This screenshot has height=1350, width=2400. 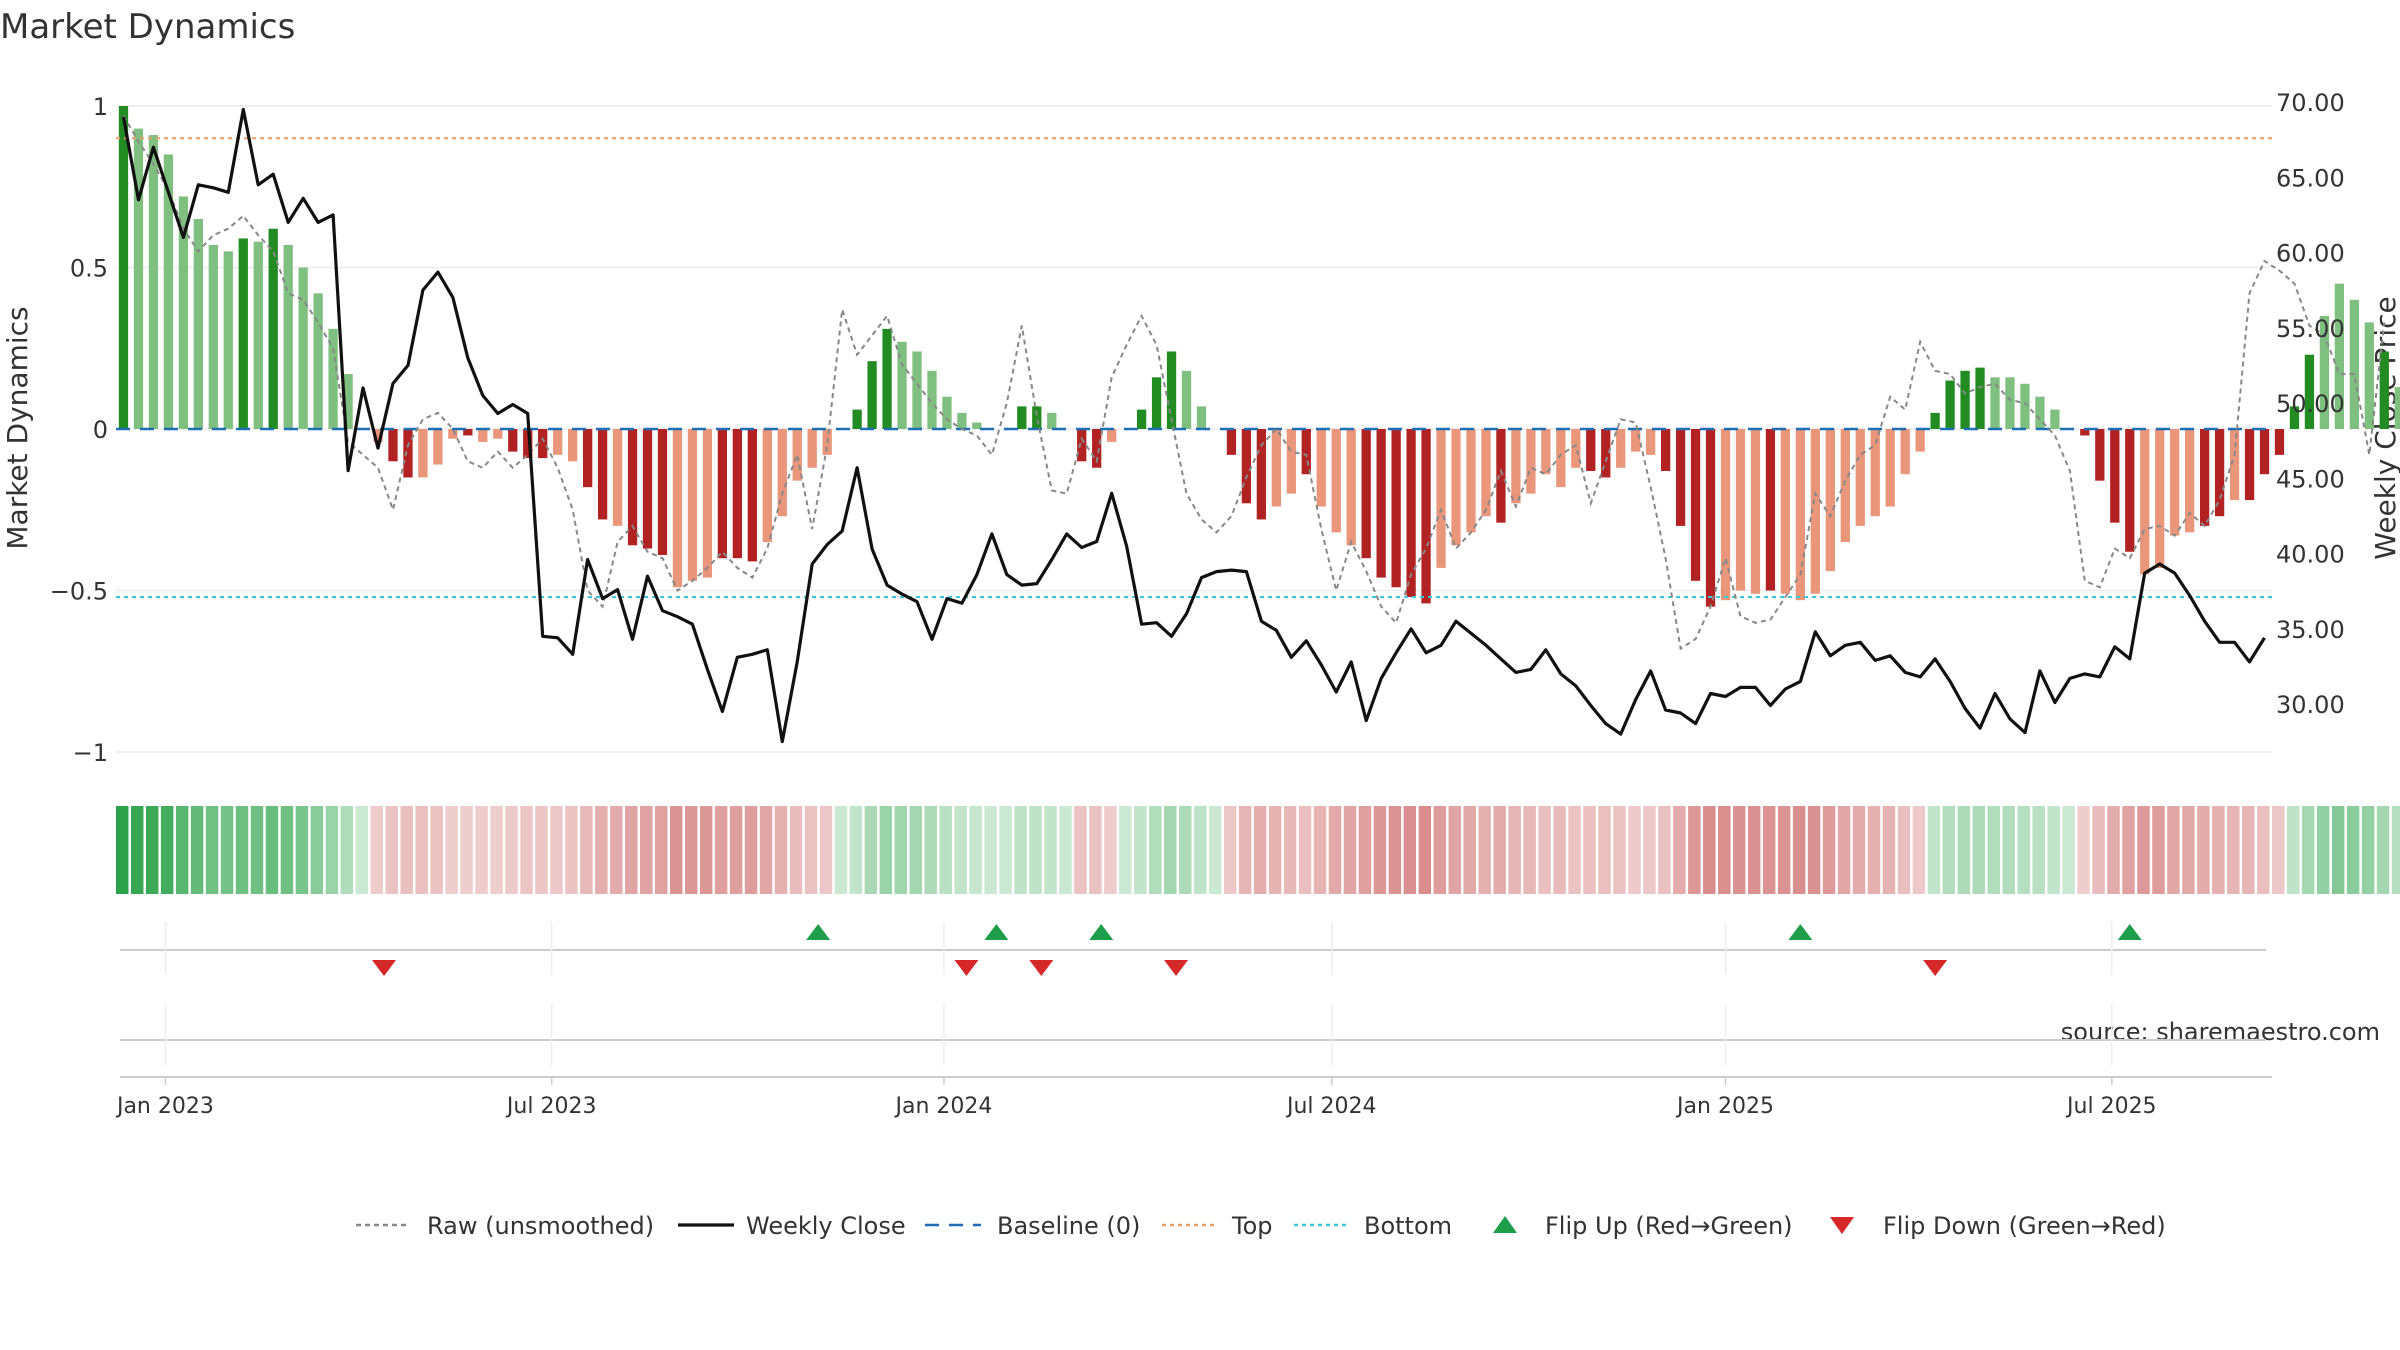 I want to click on y2-tick-label: 65.00, so click(x=2310, y=178).